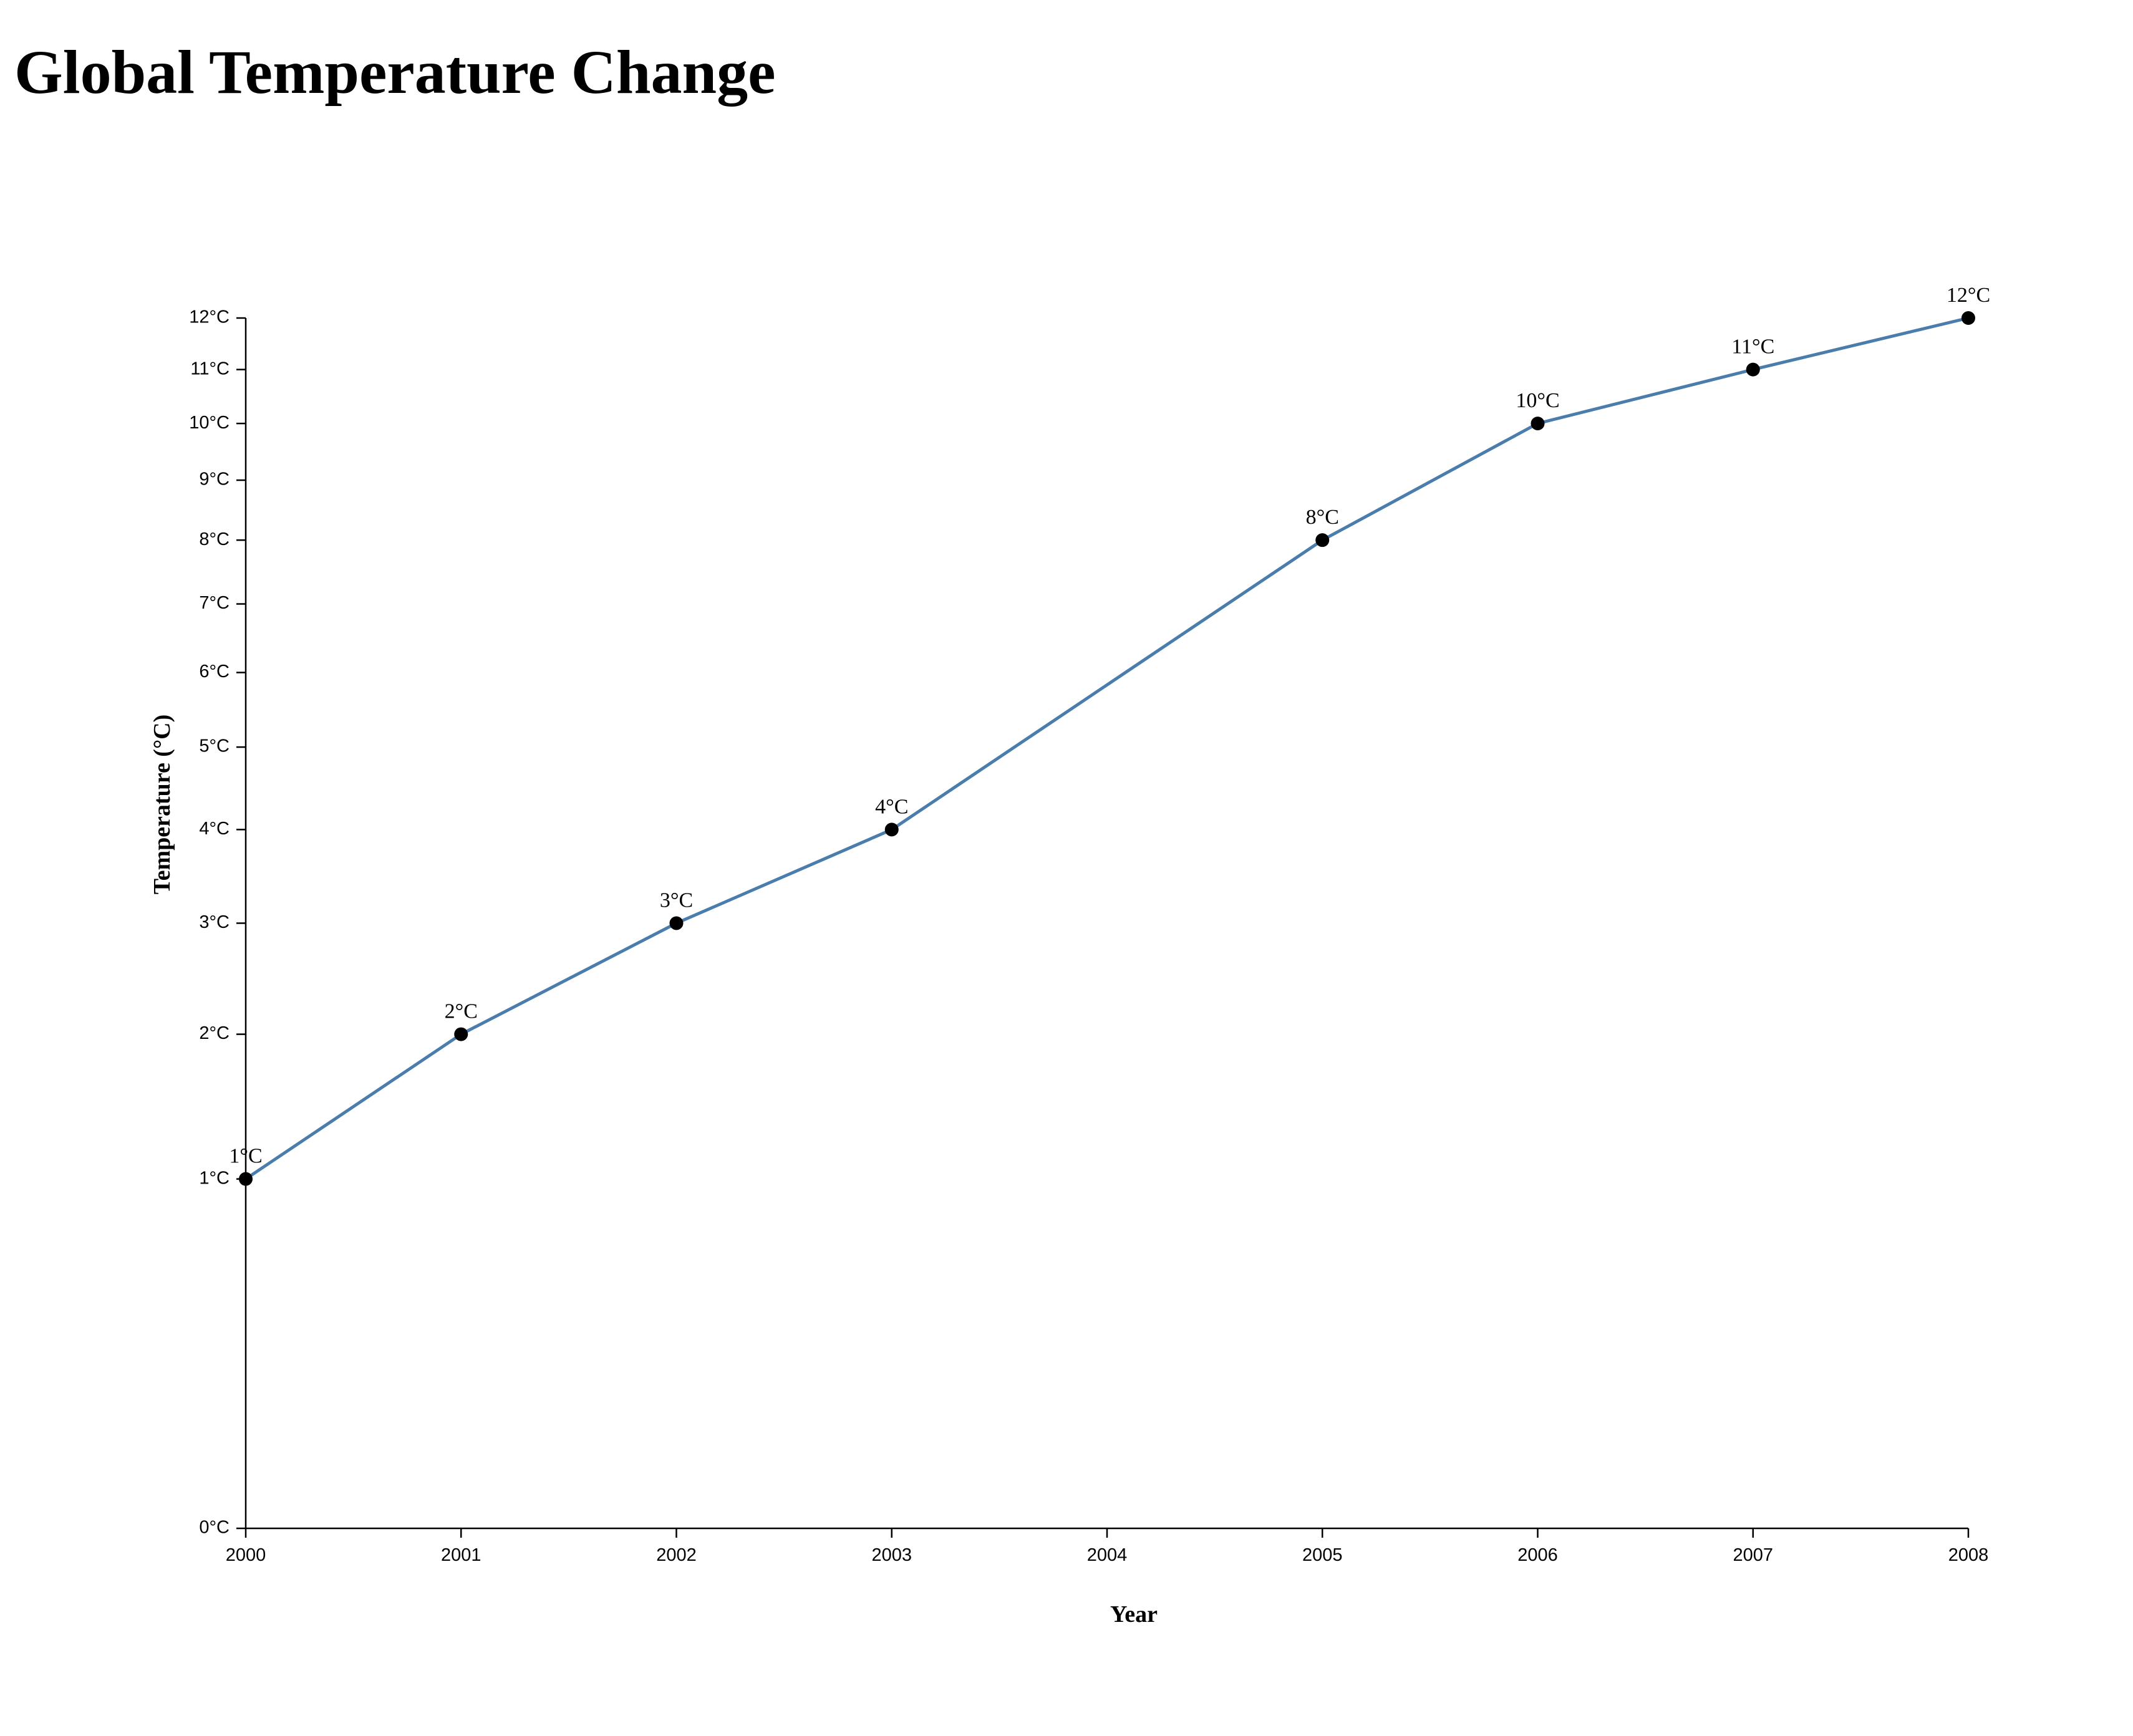 Image resolution: width=2133 pixels, height=1736 pixels. Describe the element at coordinates (1134, 1614) in the screenshot. I see `x-axis-title: Year` at that location.